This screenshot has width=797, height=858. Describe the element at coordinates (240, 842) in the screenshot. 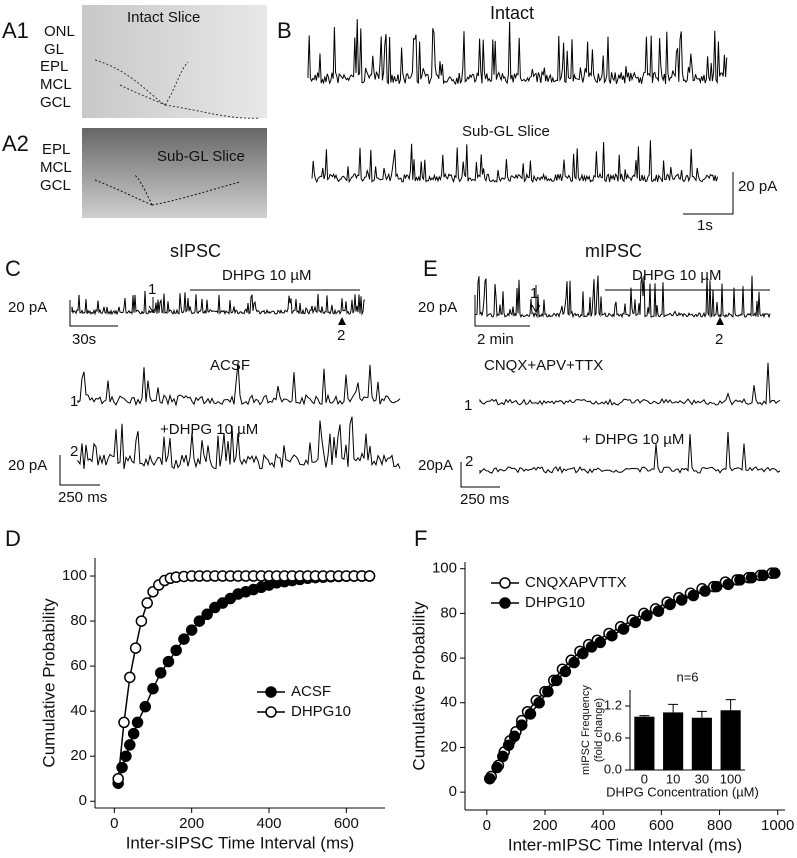

I see `x-axis-label: Inter-sIPSC Time Interval (ms)` at that location.